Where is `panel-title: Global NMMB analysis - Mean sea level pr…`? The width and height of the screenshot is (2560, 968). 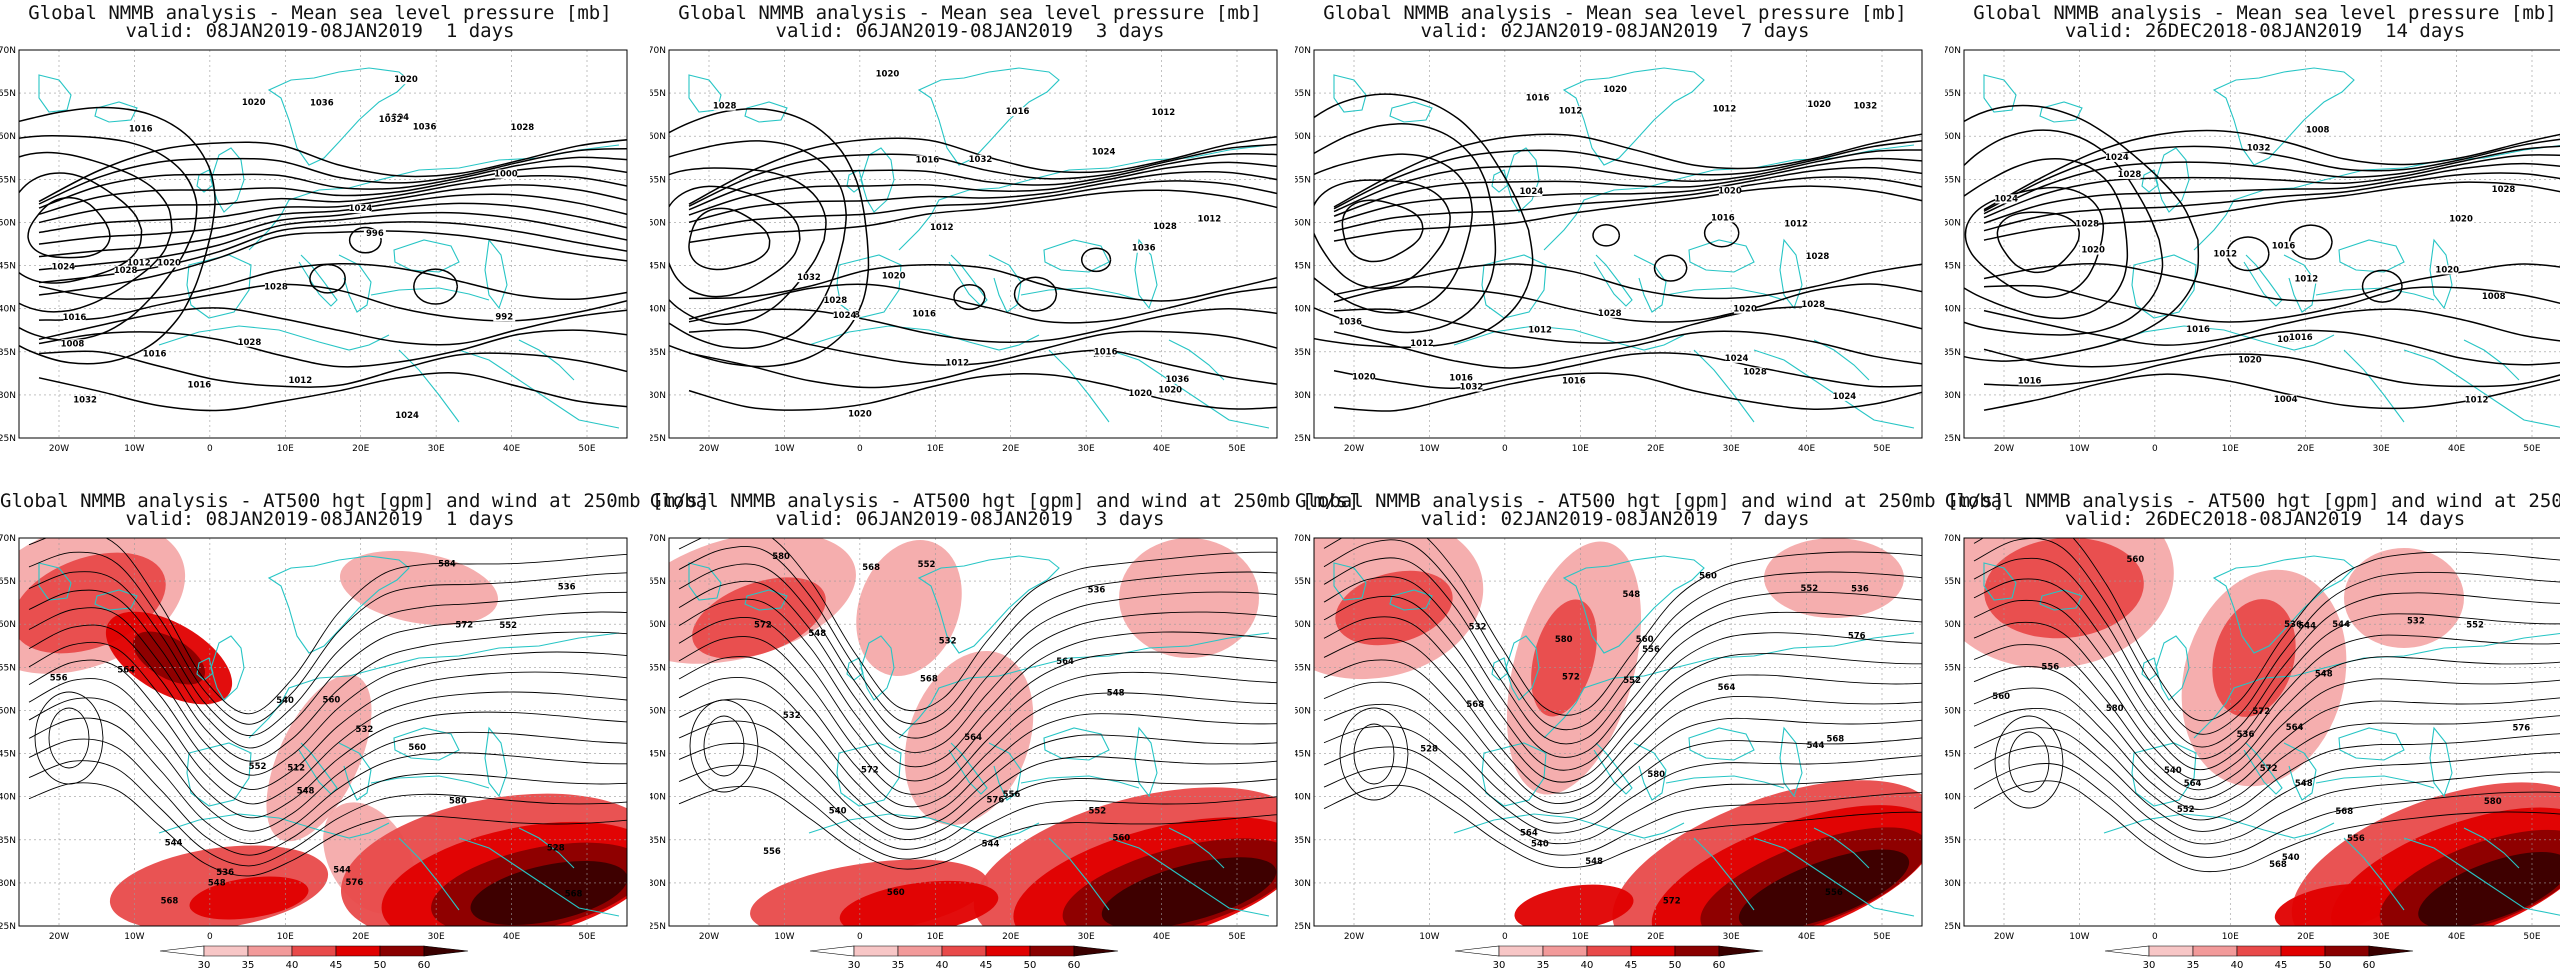 panel-title: Global NMMB analysis - Mean sea level pr… is located at coordinates (2265, 13).